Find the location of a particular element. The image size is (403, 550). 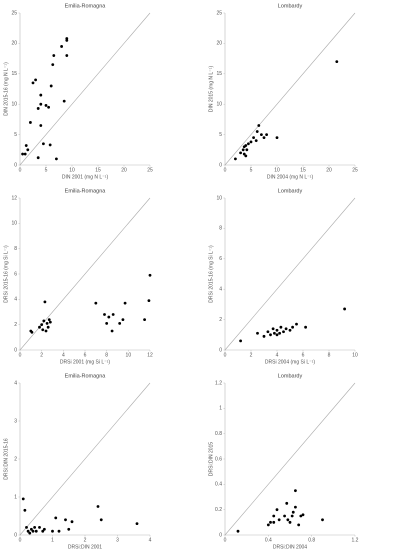

x-axis-label: DRSi:DIN 2004 is located at coordinates (290, 547).